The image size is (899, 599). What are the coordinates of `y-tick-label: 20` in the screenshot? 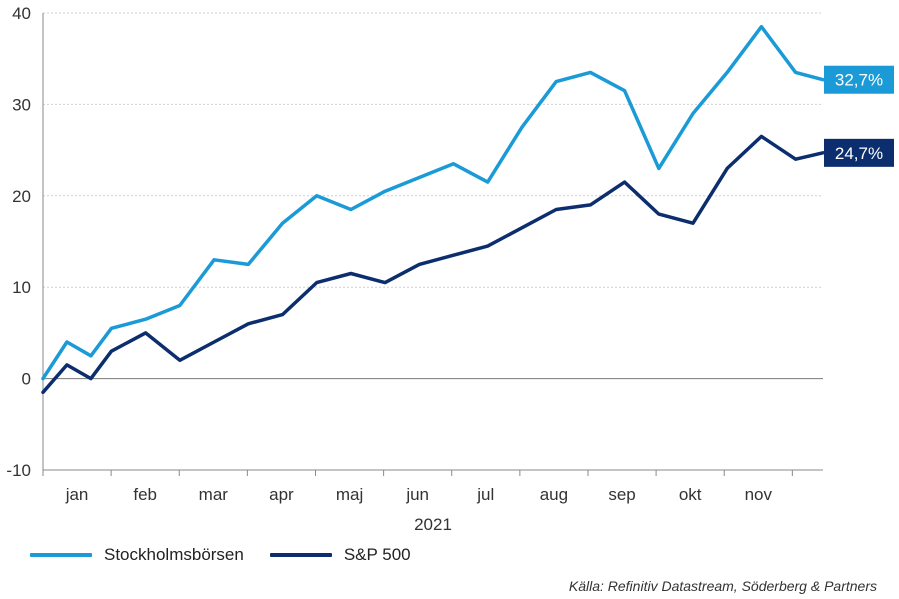 It's located at (21, 196).